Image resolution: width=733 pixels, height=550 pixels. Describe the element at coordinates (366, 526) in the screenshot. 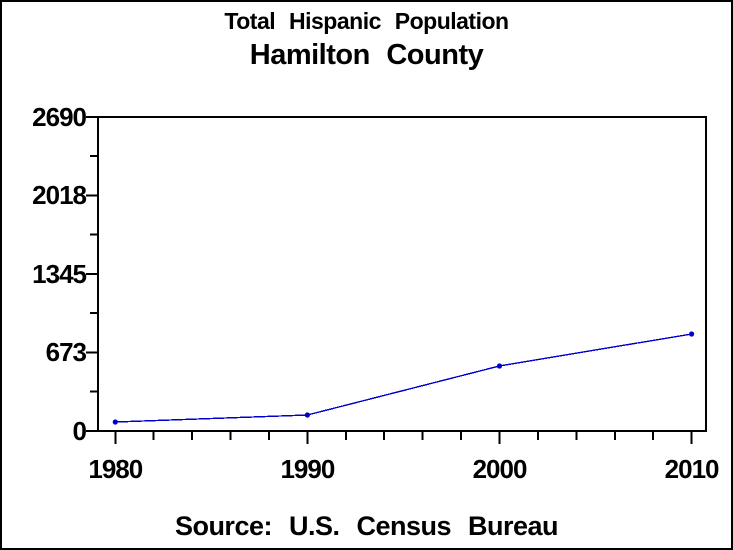

I see `source-caption: Source: U.S. Census Bureau` at that location.